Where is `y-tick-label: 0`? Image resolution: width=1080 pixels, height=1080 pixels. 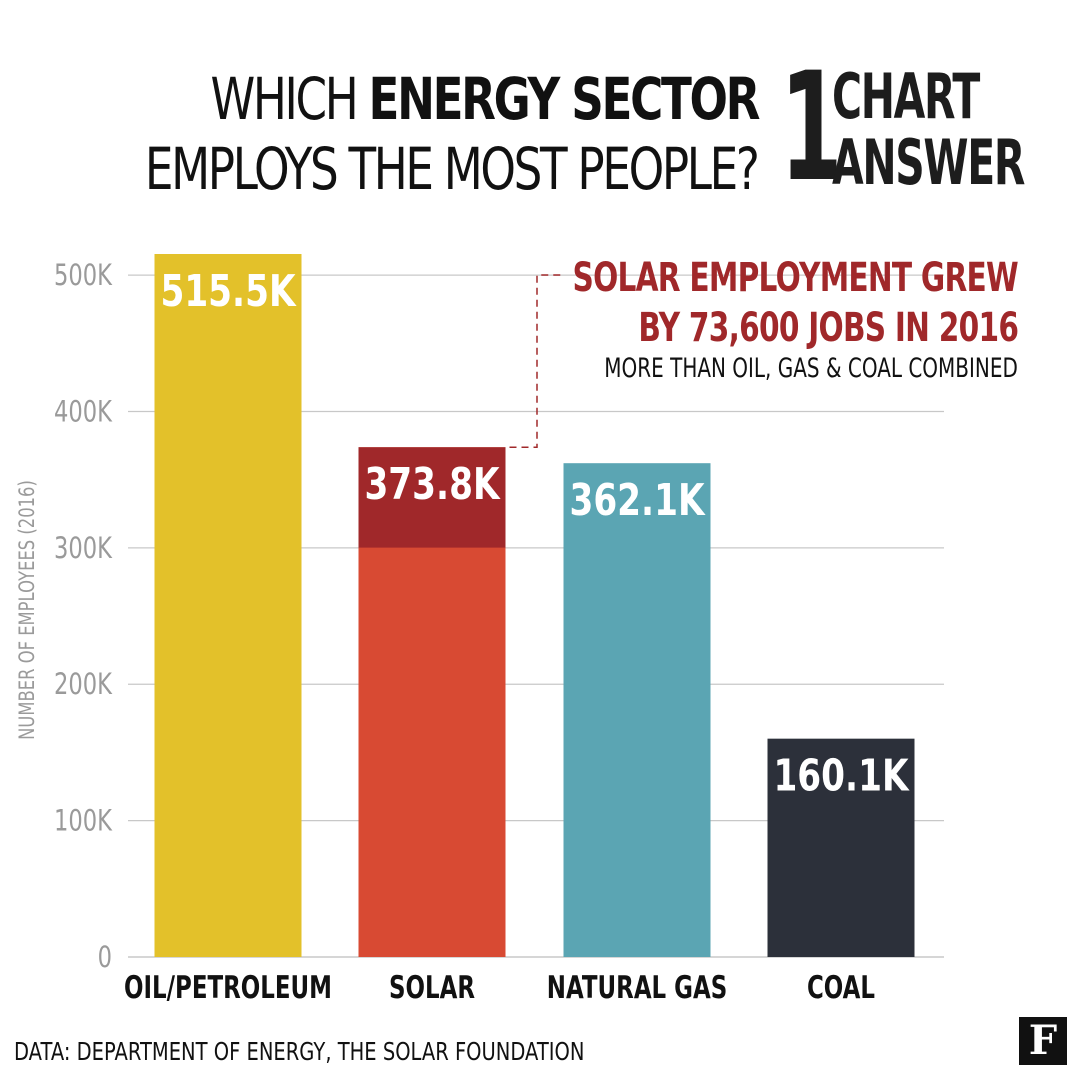 y-tick-label: 0 is located at coordinates (105, 957).